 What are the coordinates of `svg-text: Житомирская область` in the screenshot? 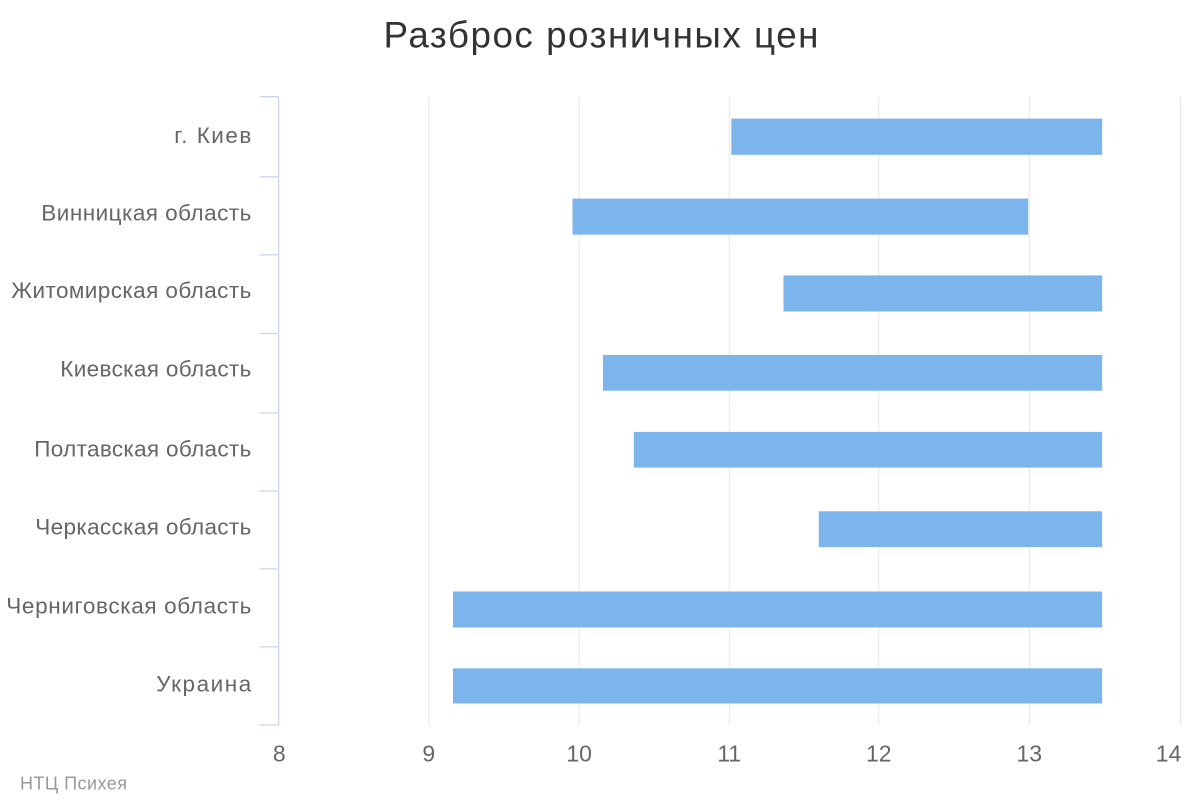 It's located at (131, 290).